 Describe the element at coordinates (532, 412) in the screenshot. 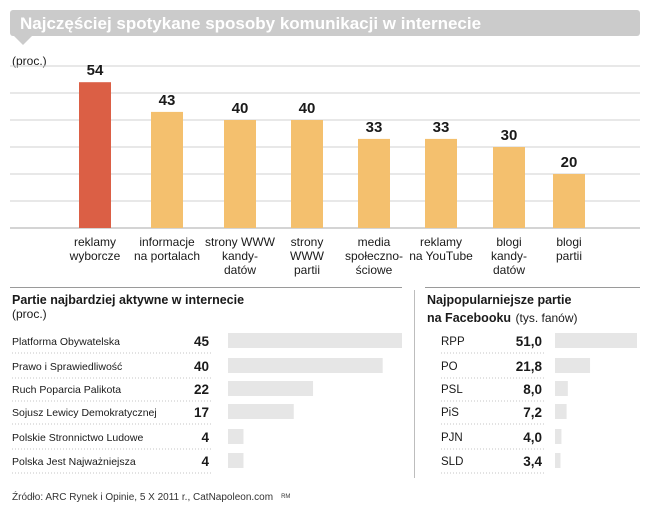

I see `fb-value-label: 7,2` at that location.